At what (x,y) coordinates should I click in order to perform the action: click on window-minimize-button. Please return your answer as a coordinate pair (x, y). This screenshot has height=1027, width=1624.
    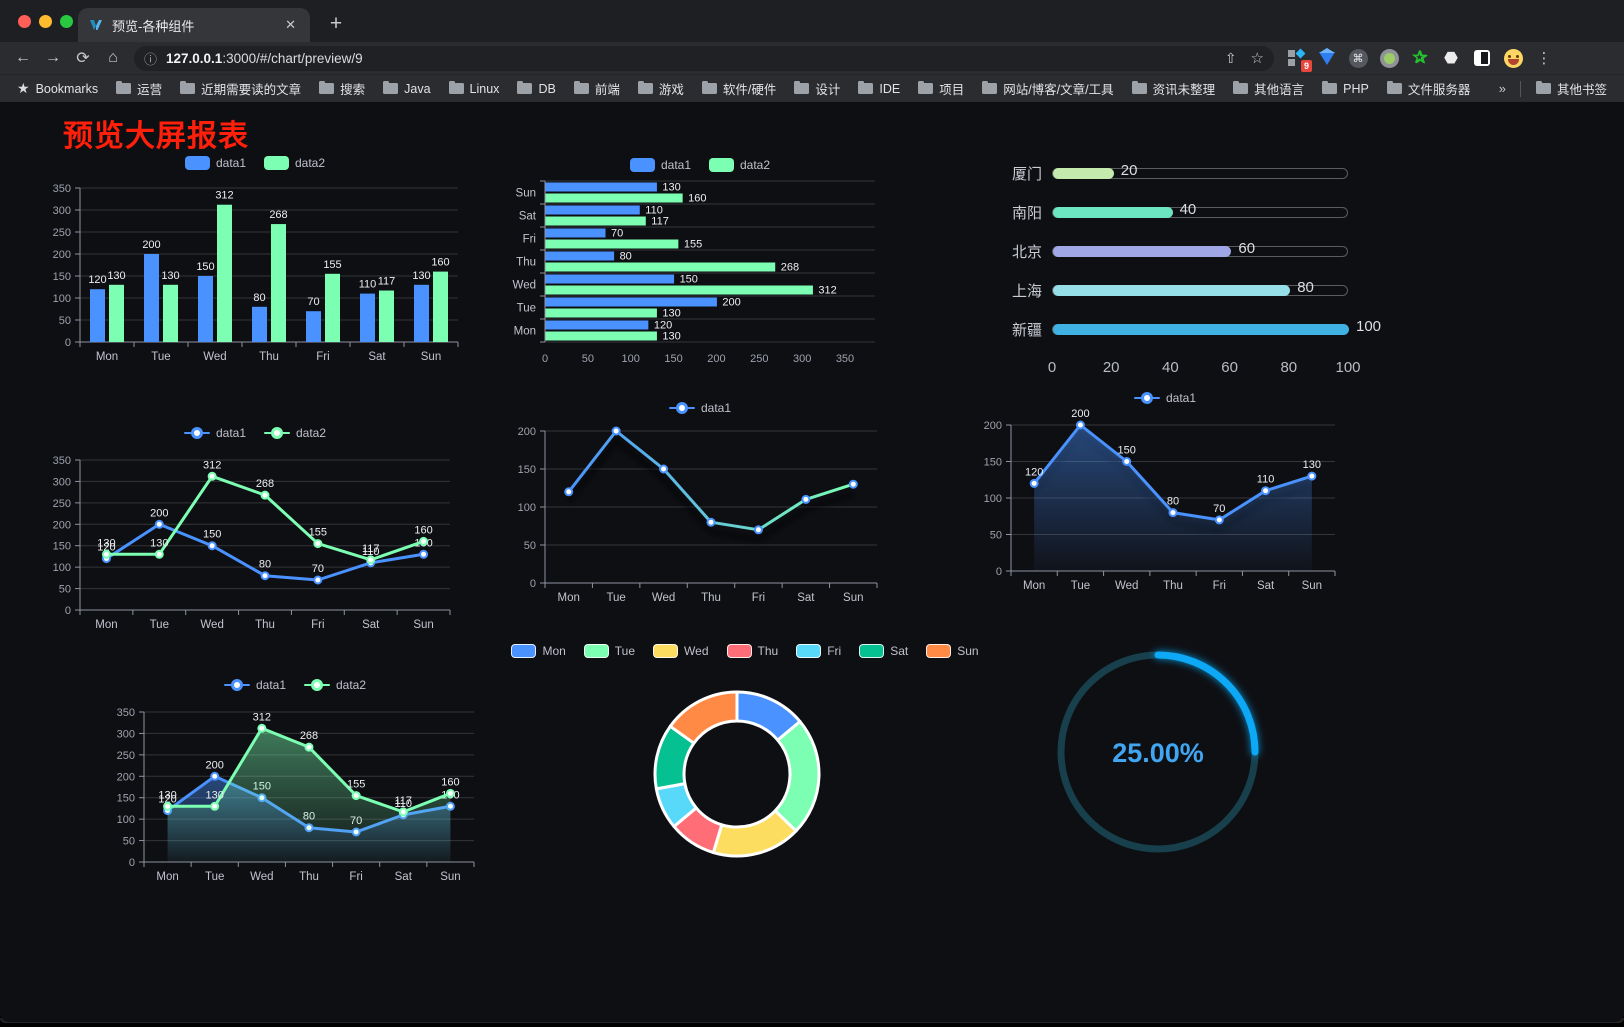
    Looking at the image, I should click on (45, 21).